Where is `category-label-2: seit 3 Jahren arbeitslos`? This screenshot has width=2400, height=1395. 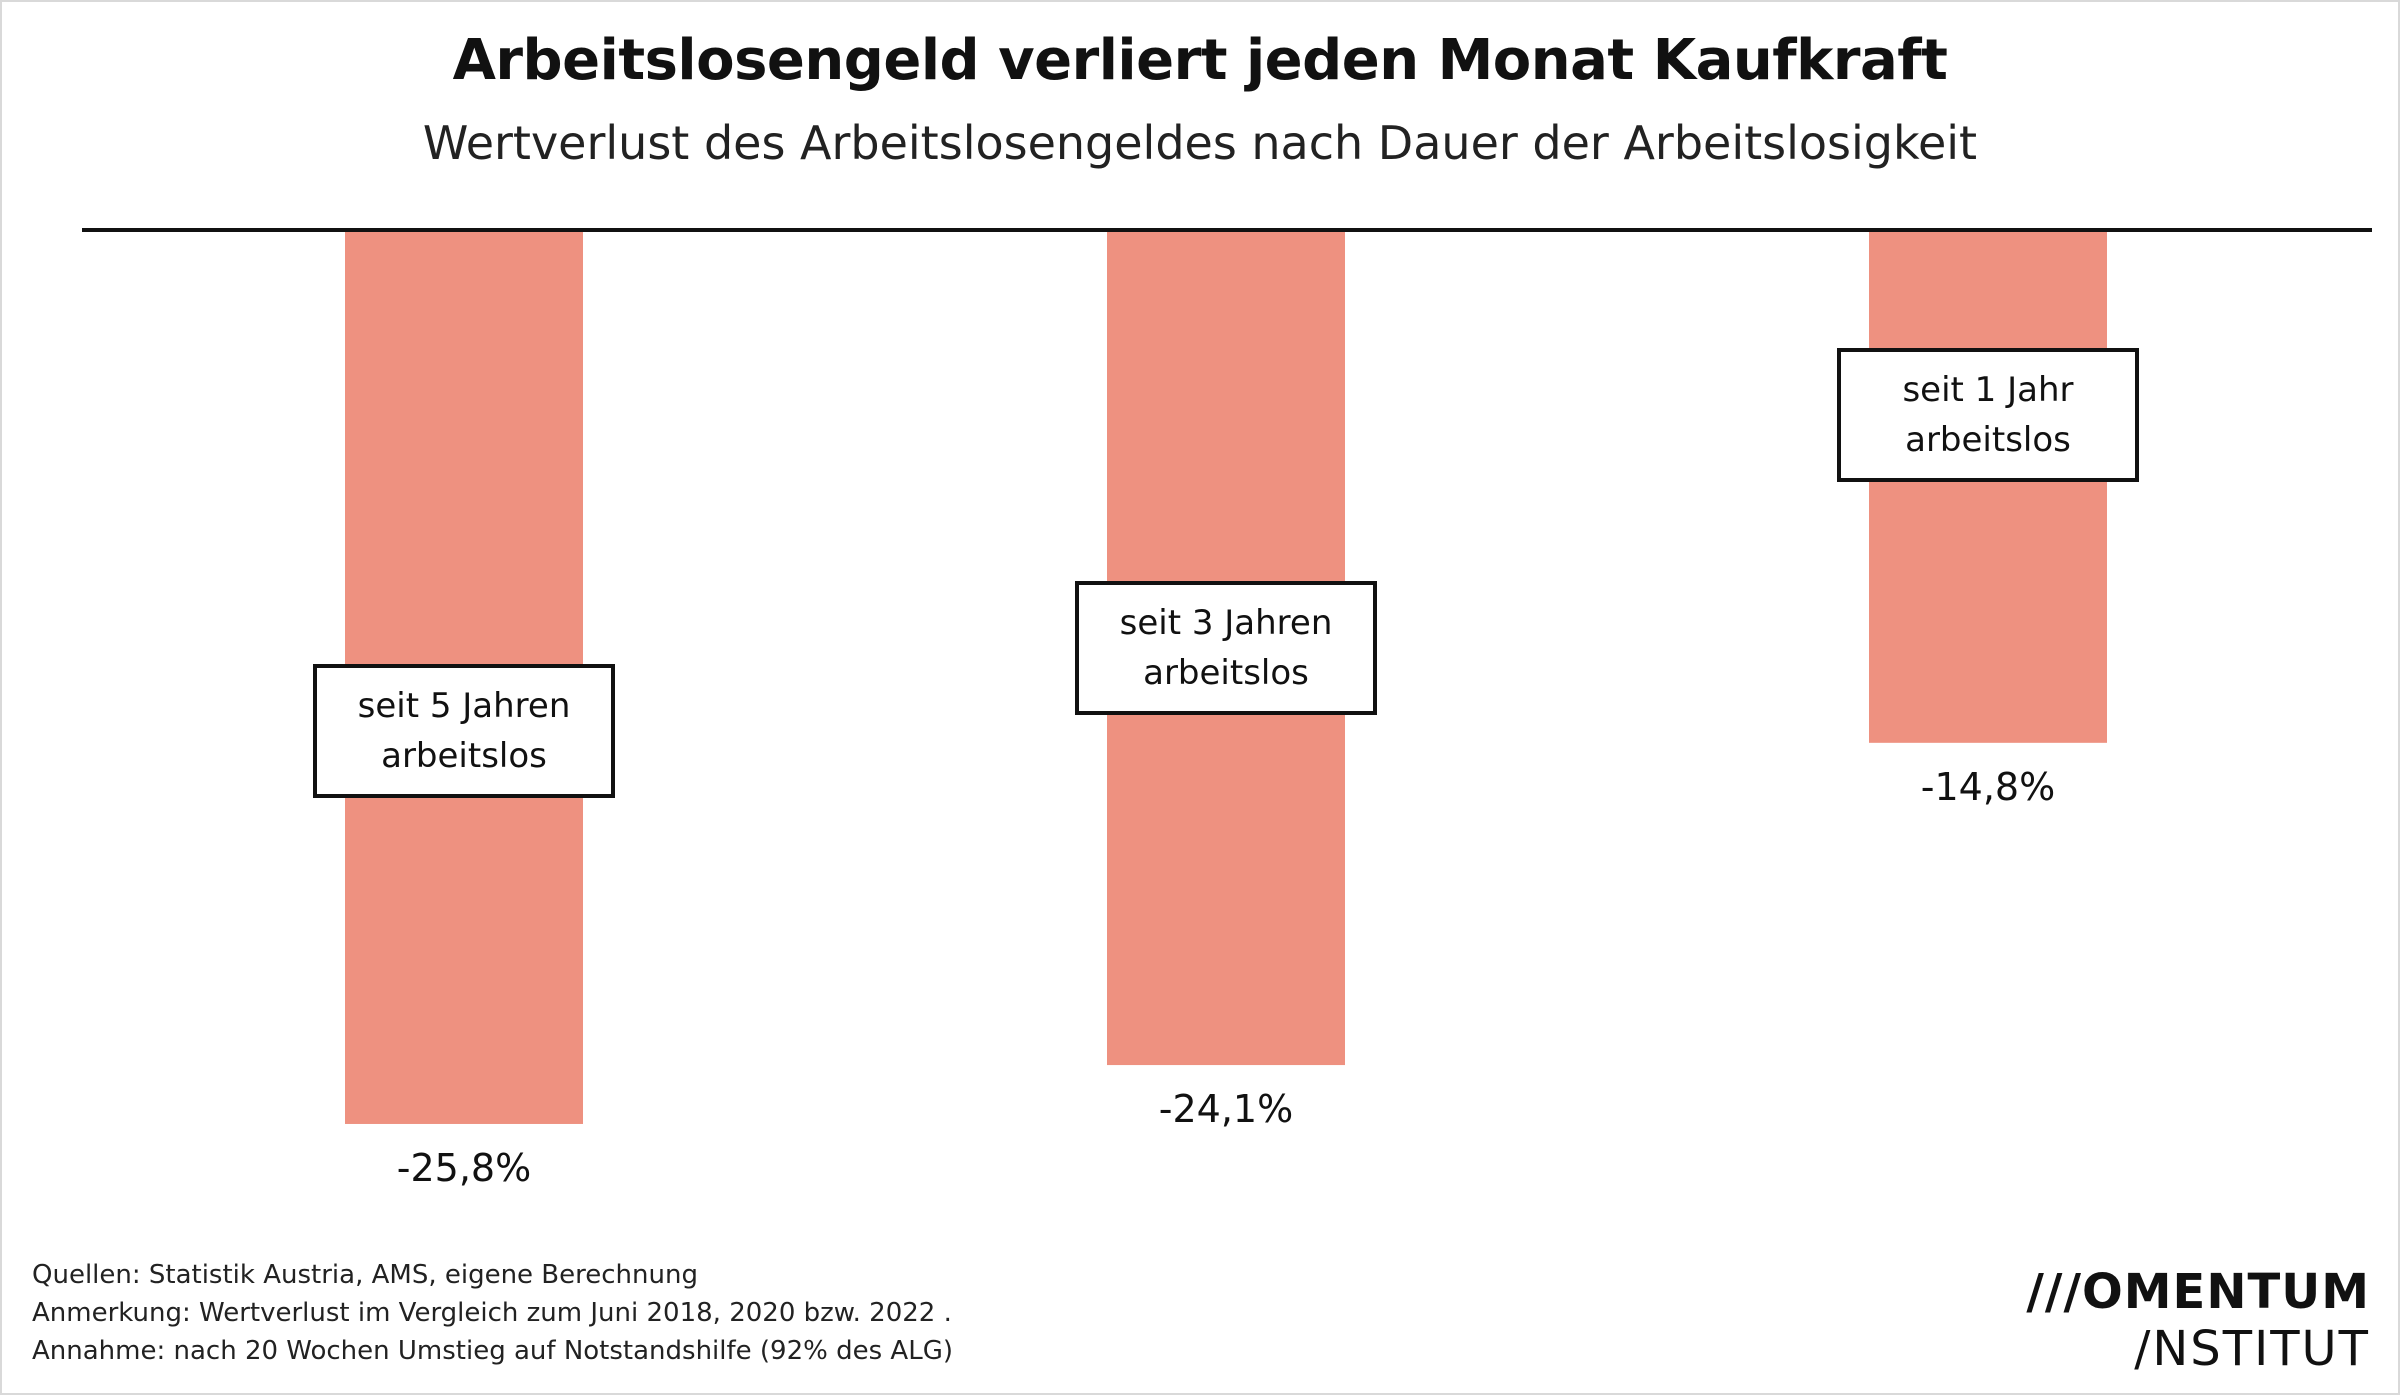 category-label-2: seit 3 Jahren arbeitslos is located at coordinates (1226, 647).